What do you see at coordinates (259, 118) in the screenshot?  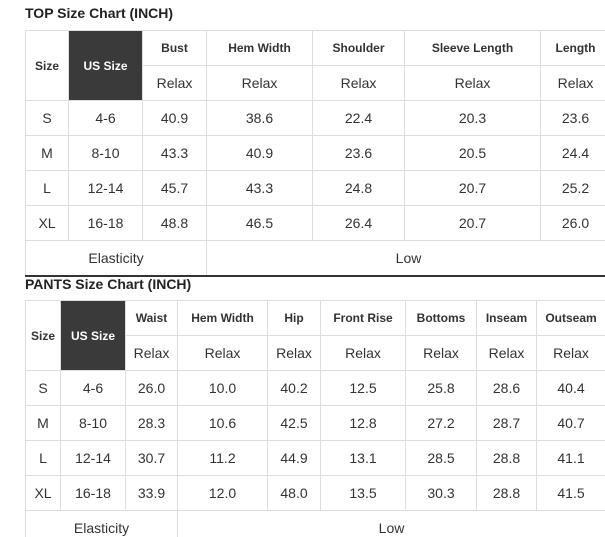 I see `cell: 38.6` at bounding box center [259, 118].